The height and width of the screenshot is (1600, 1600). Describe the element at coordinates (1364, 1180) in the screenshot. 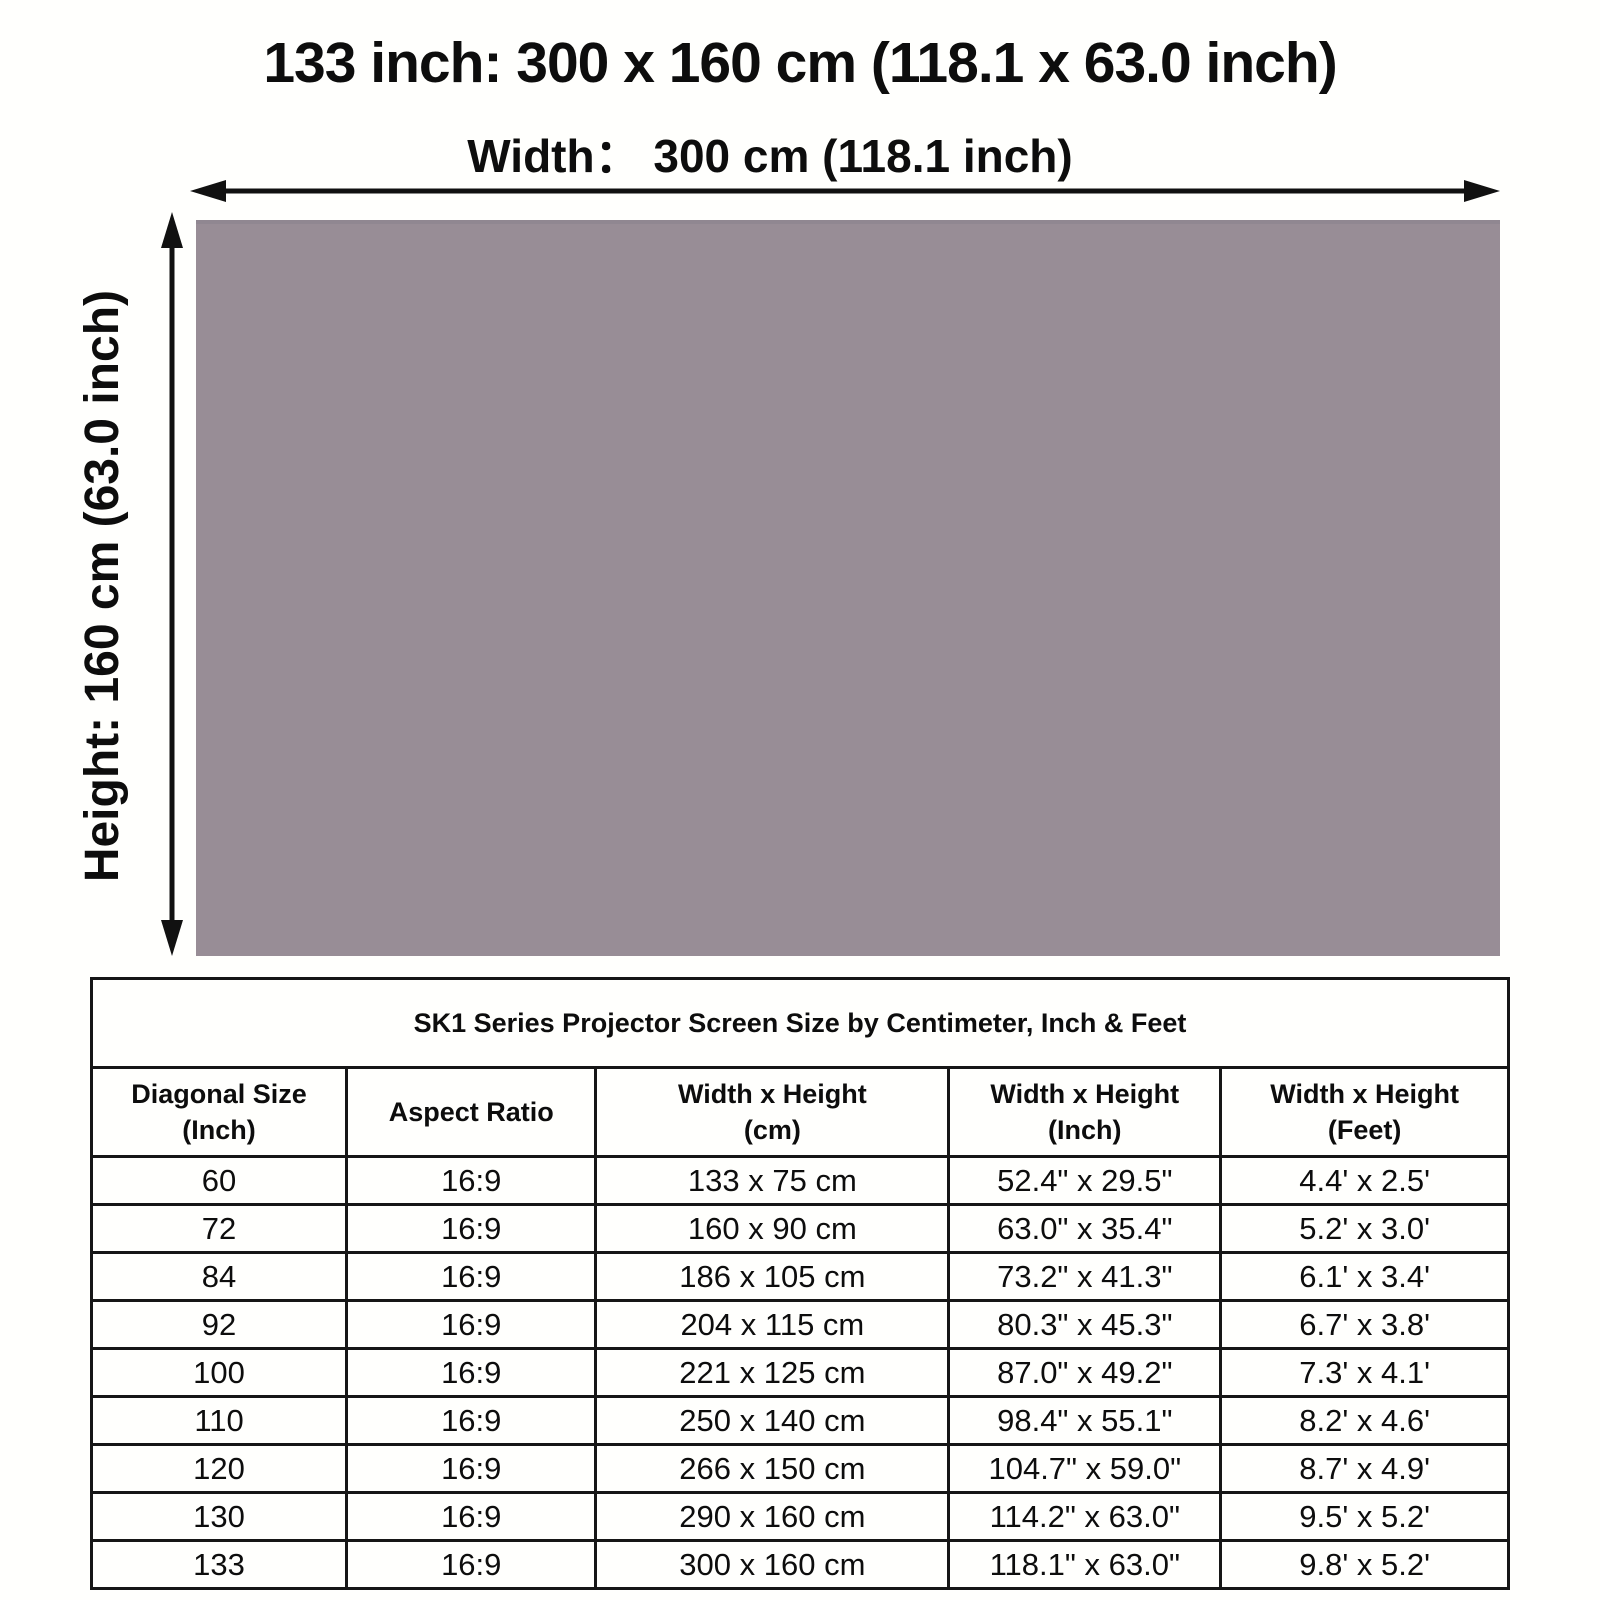

I see `table-cell: 4.4' x 2.5'` at that location.